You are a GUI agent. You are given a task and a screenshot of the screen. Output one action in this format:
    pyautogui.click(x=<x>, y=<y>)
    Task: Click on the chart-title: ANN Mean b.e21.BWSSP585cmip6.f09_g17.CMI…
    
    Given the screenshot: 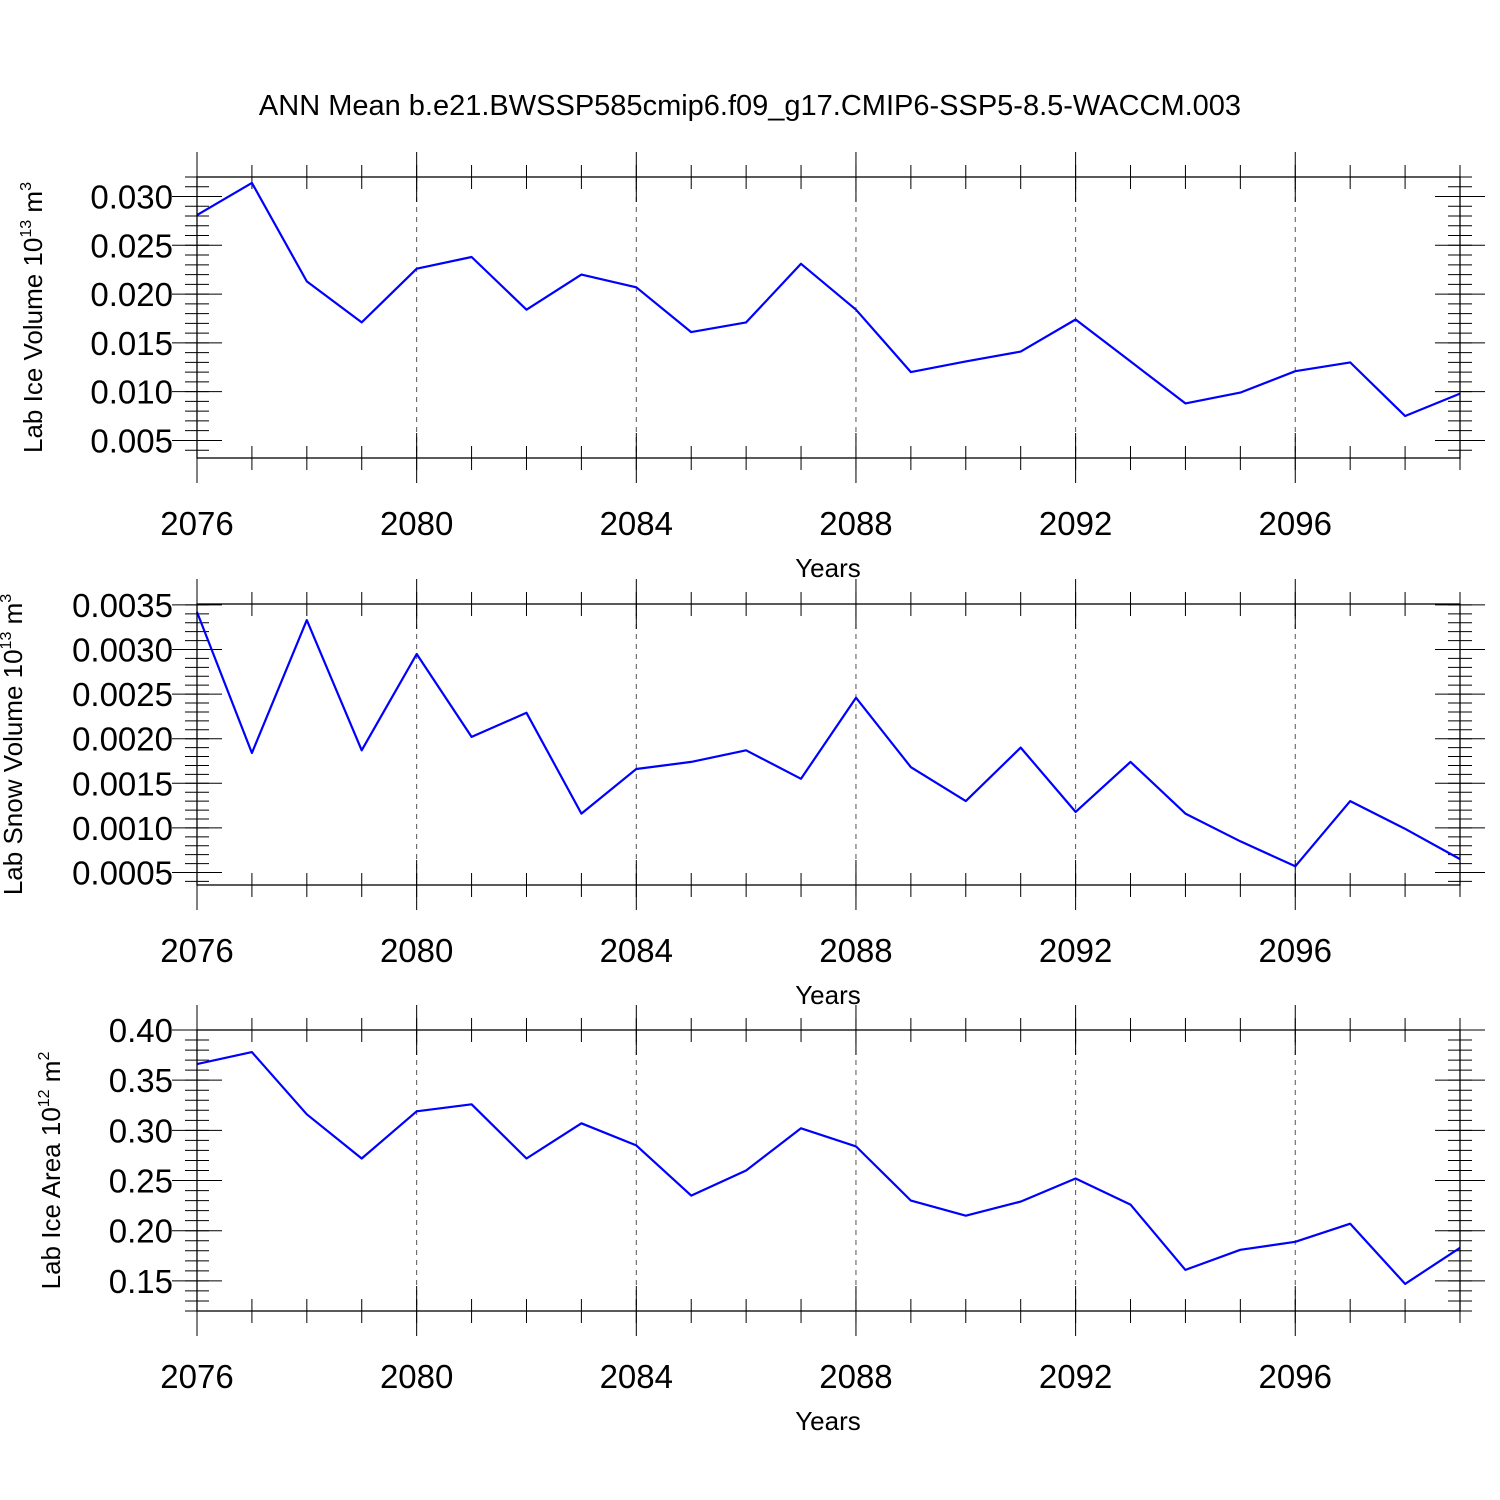 What is the action you would take?
    pyautogui.click(x=750, y=106)
    